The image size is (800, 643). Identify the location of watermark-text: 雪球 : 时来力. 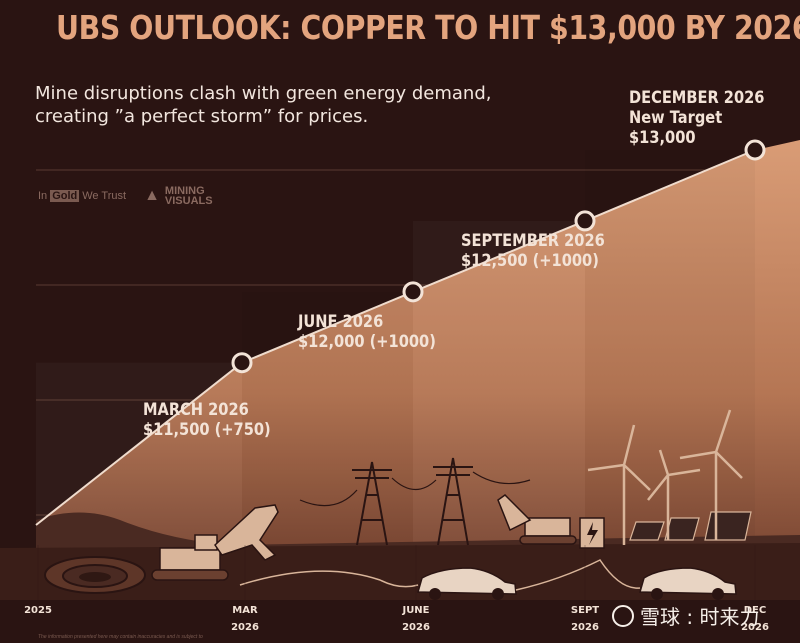
(700, 617).